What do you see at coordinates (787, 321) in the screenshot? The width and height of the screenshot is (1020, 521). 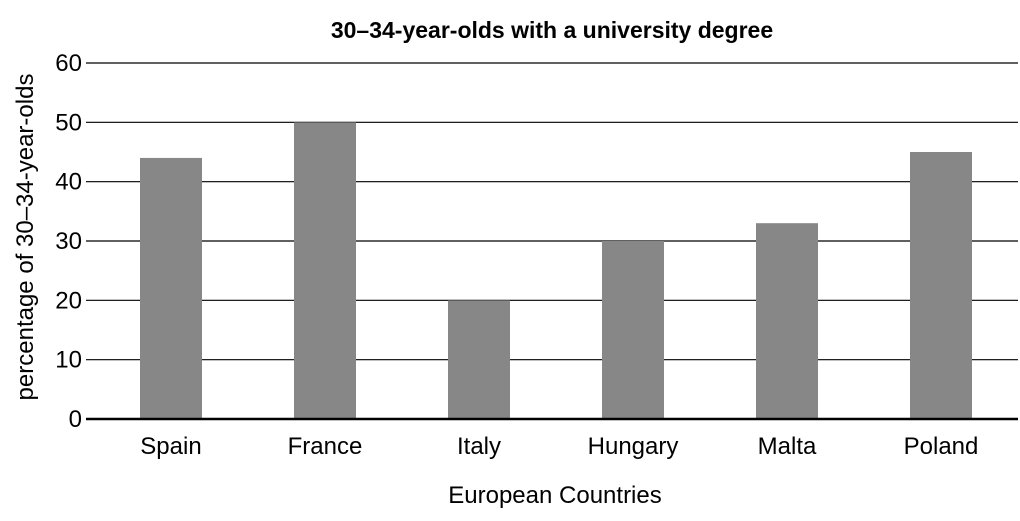 I see `bar-malta` at bounding box center [787, 321].